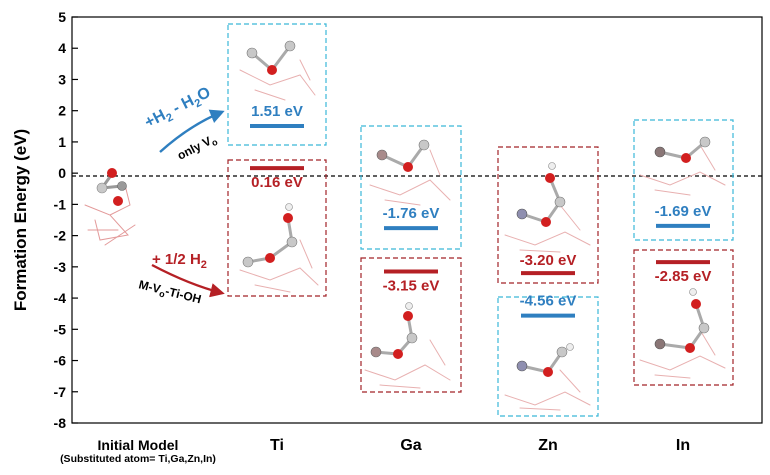  What do you see at coordinates (110, 207) in the screenshot?
I see `initial-model-structure` at bounding box center [110, 207].